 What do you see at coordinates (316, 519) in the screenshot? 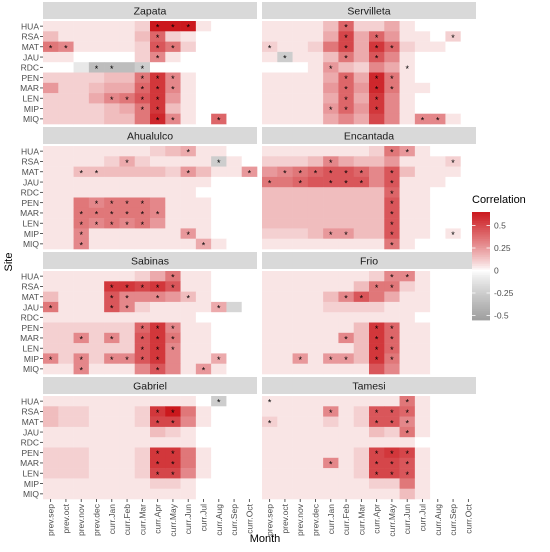
I see `x-tick-label: prev.dec` at bounding box center [316, 519].